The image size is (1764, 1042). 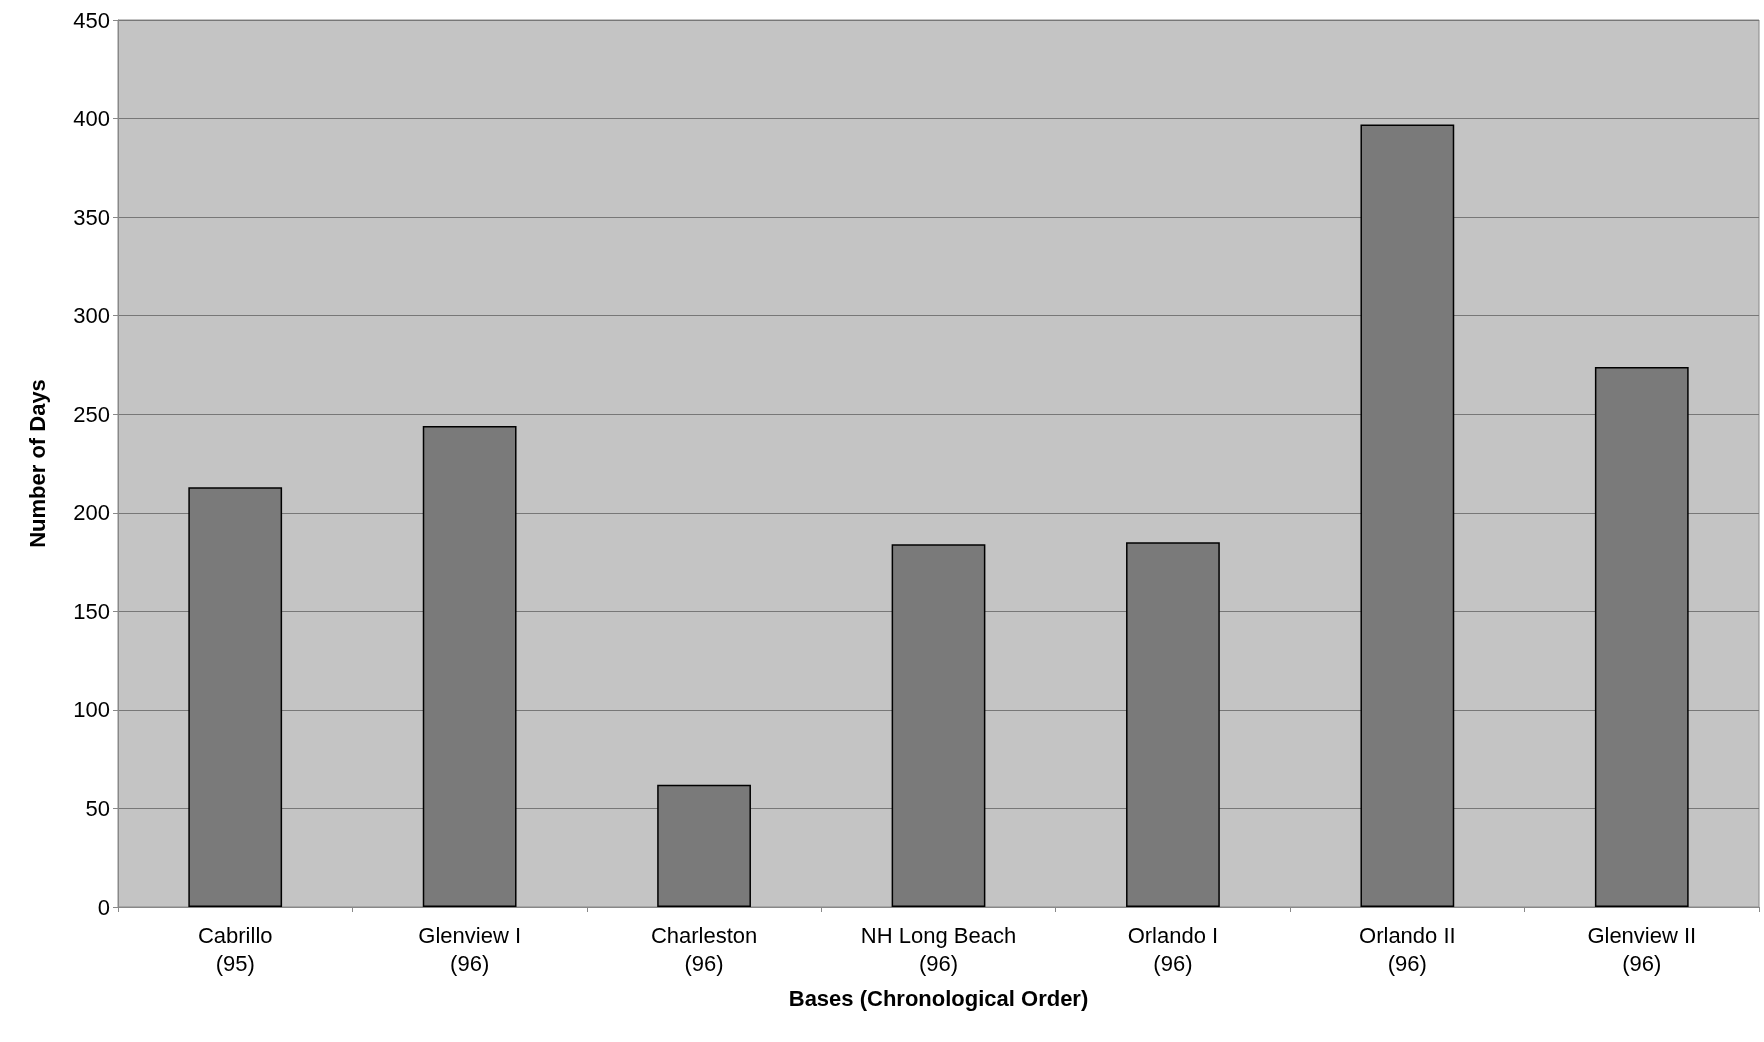 I want to click on y-tick-label: 200, so click(x=91, y=513).